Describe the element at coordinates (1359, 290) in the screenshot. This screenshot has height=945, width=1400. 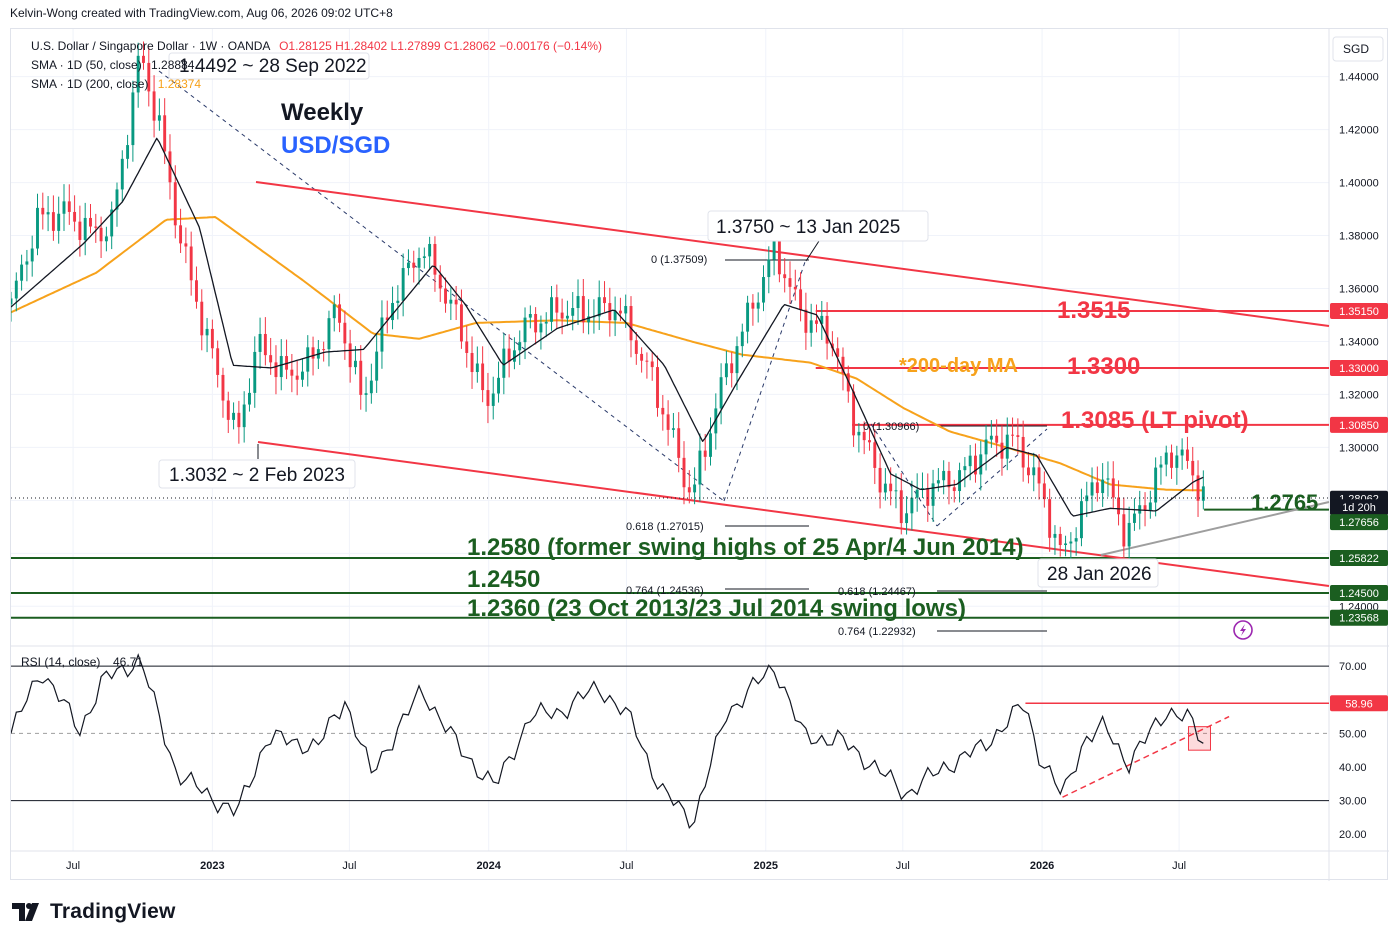
I see `price-tick-label: 1.36000` at that location.